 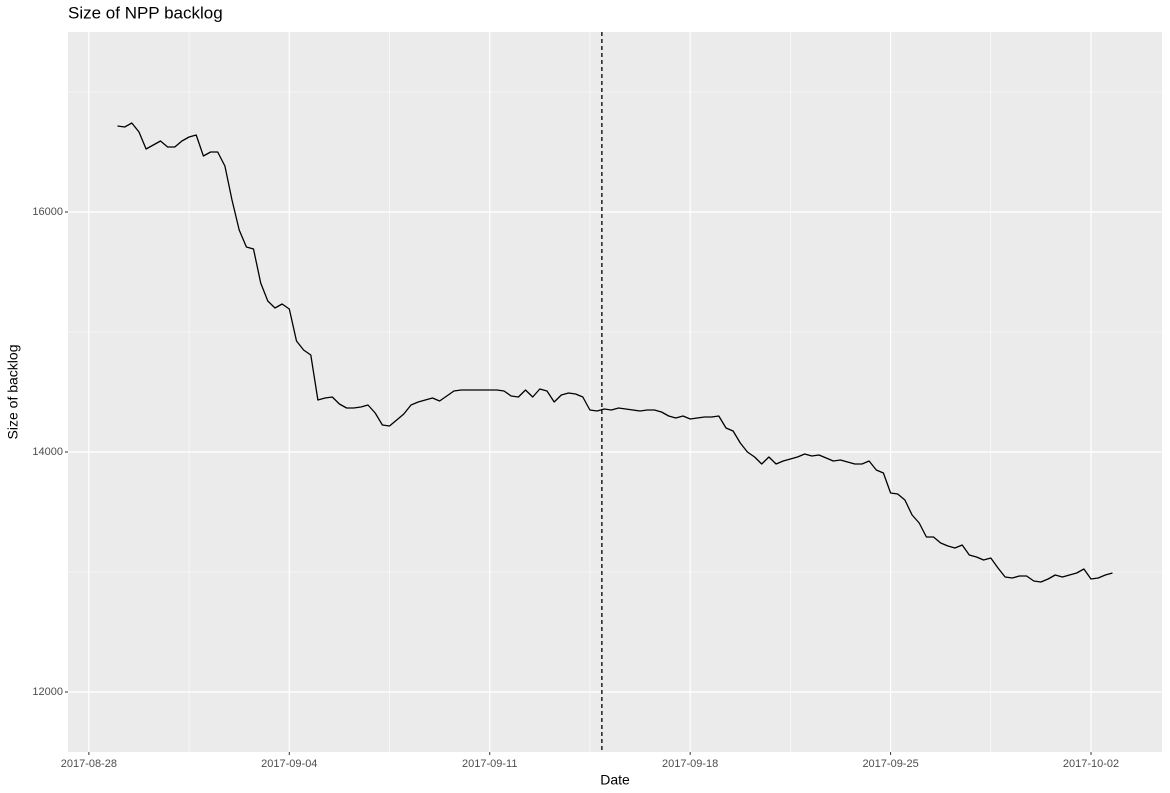 What do you see at coordinates (615, 780) in the screenshot?
I see `x-axis-title: Date` at bounding box center [615, 780].